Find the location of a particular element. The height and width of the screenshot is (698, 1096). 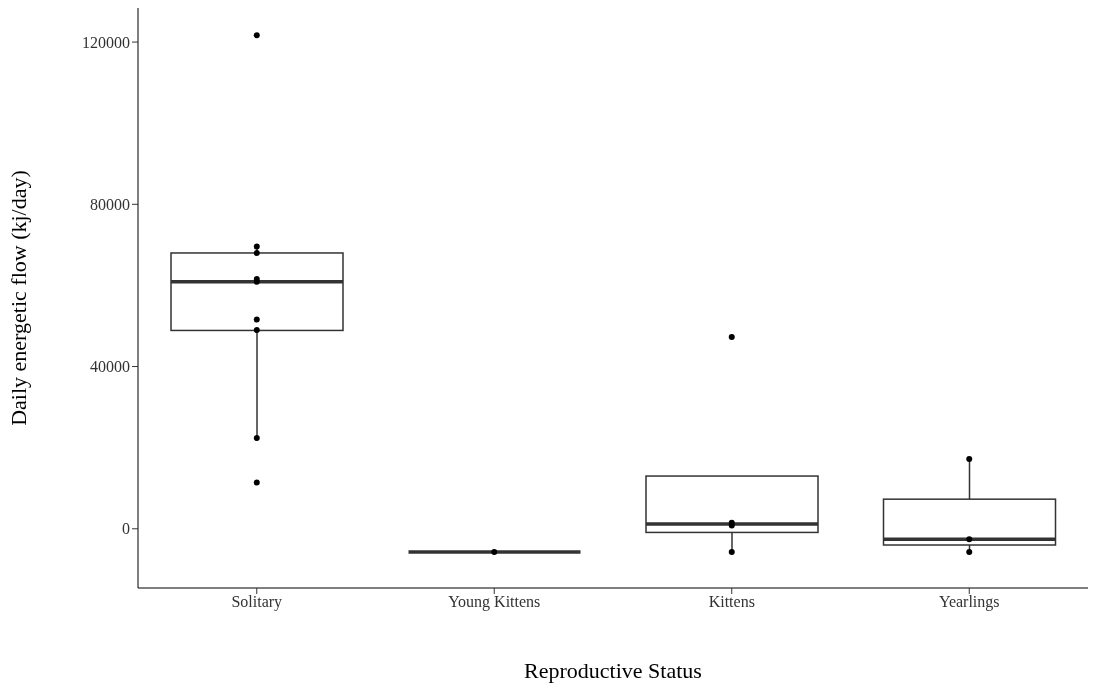

x-axis-title: Reproductive Status is located at coordinates (613, 670).